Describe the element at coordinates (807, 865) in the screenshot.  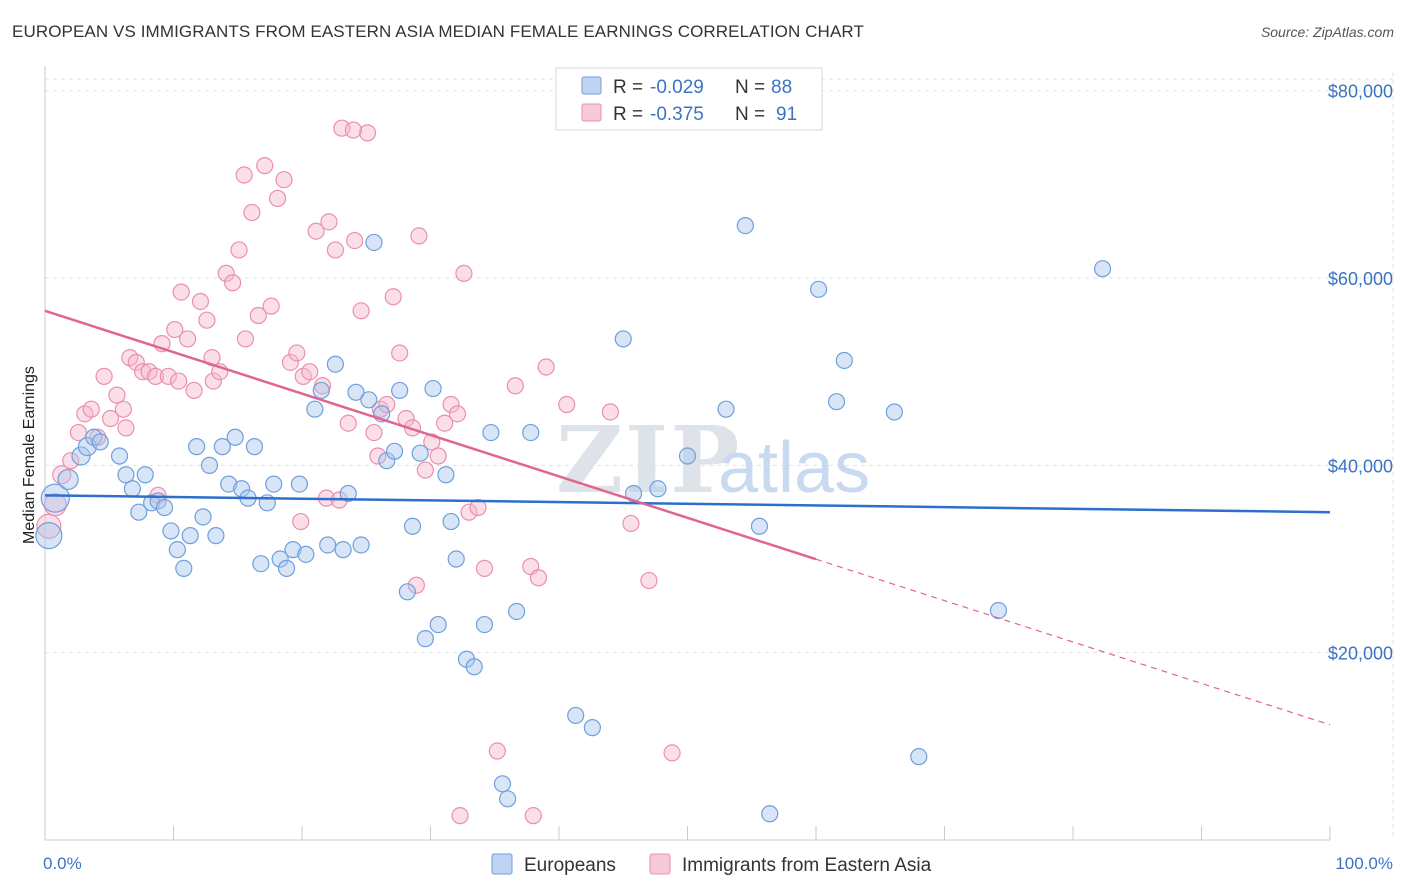
I see `bottom-legend-immigrants: Immigrants from Eastern Asia` at that location.